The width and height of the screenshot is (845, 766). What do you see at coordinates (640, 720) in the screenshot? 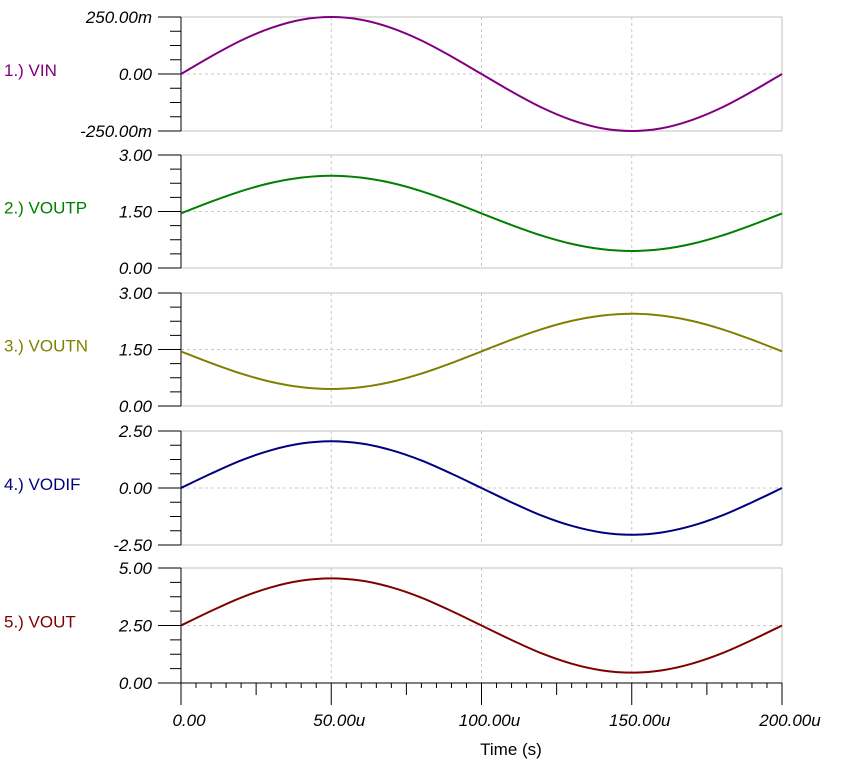
I see `x-tick-label: 150.00u` at bounding box center [640, 720].